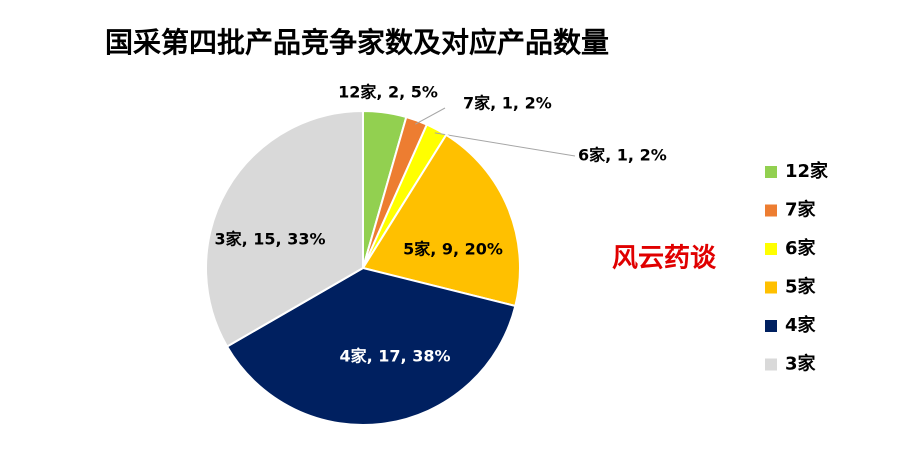 This screenshot has height=463, width=900. I want to click on data-label: 7家, 1, 2%, so click(507, 103).